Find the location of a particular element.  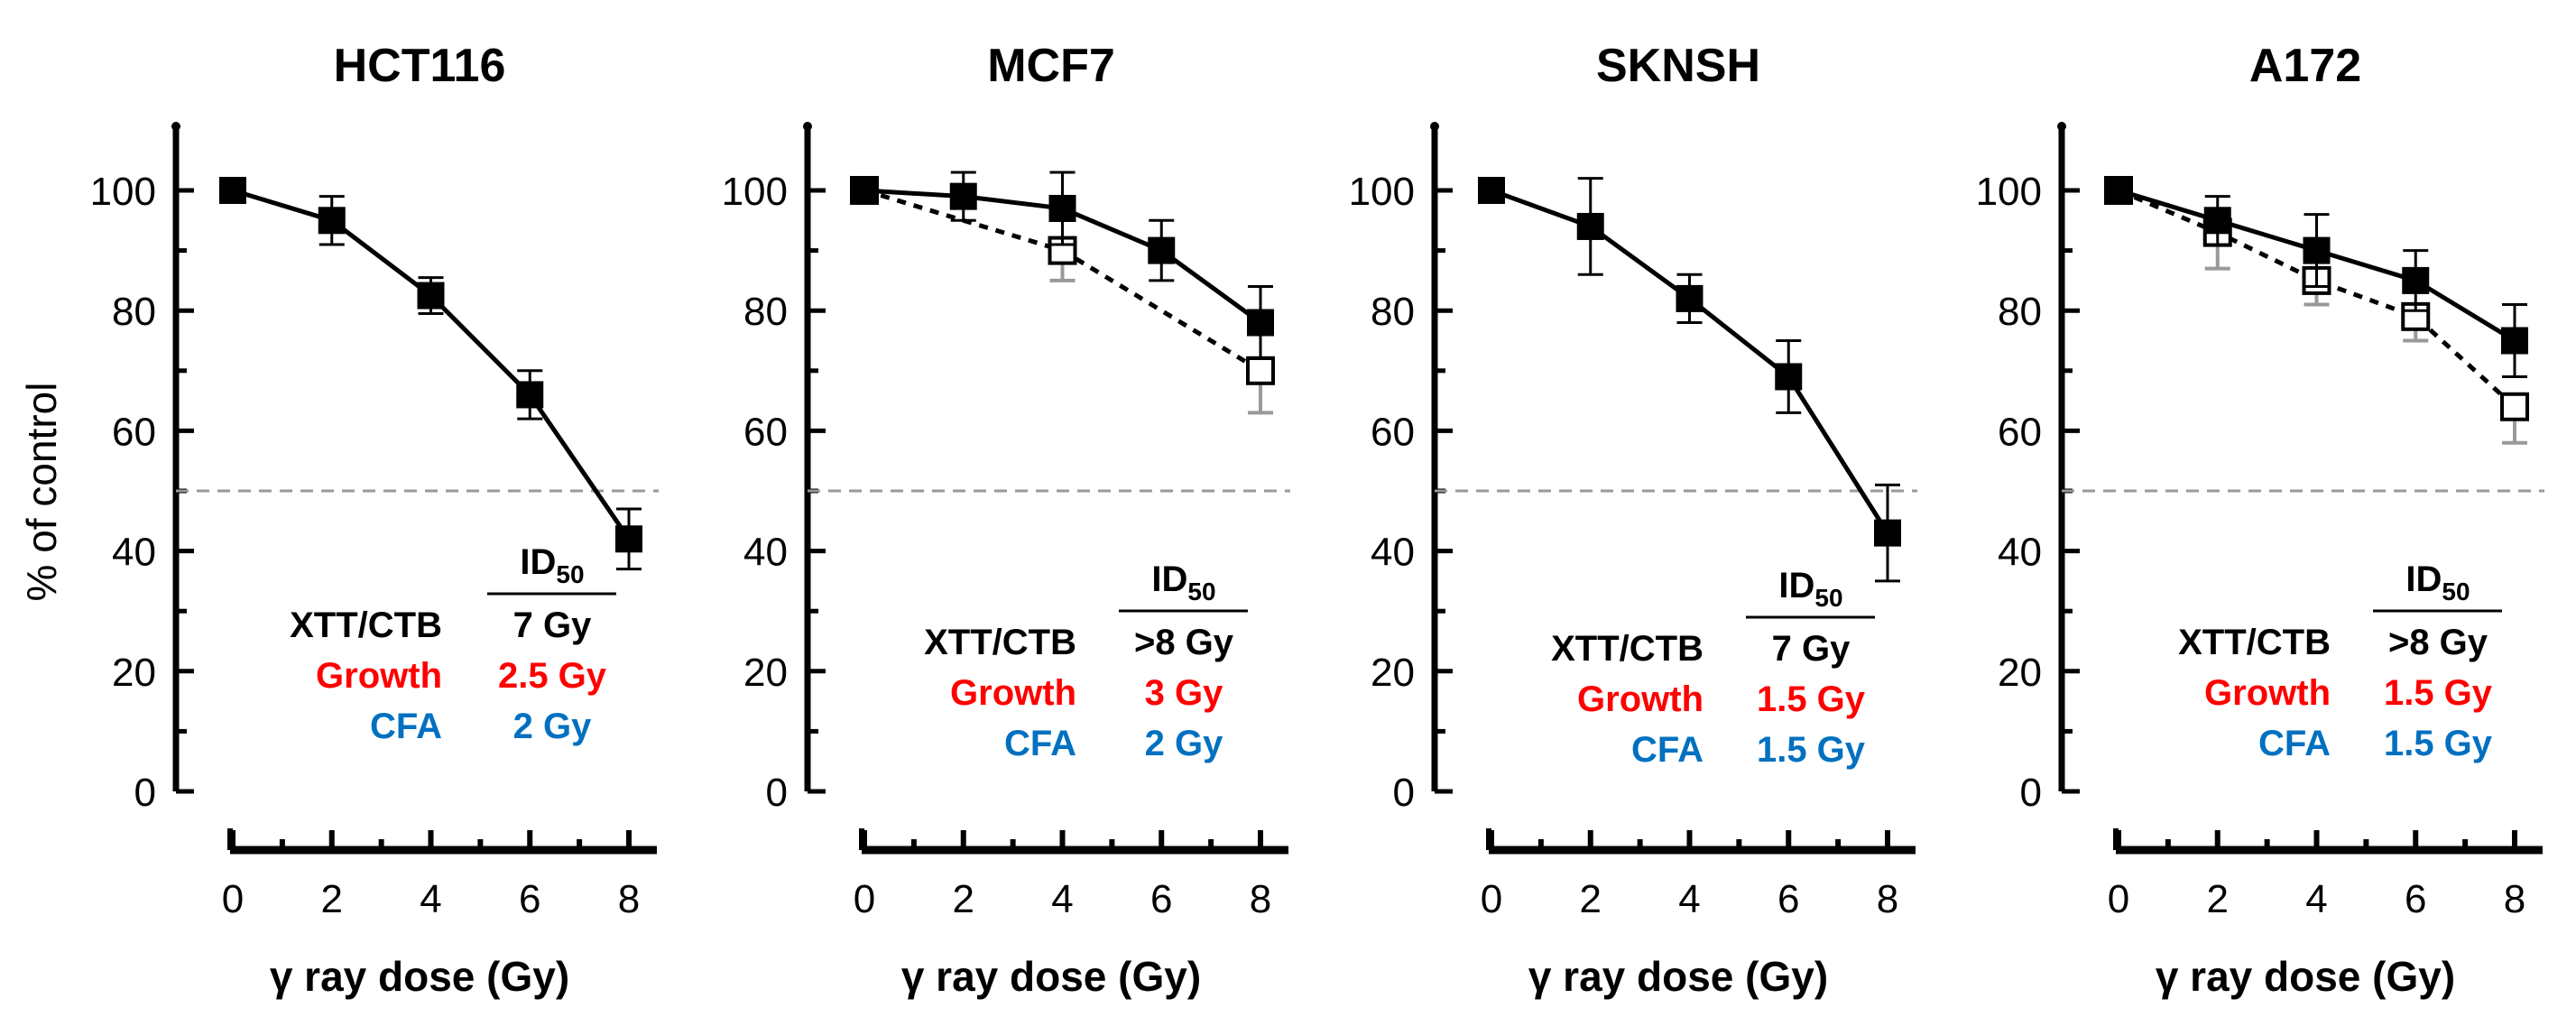

panel-title-mcf7: MCF7 is located at coordinates (1051, 66).